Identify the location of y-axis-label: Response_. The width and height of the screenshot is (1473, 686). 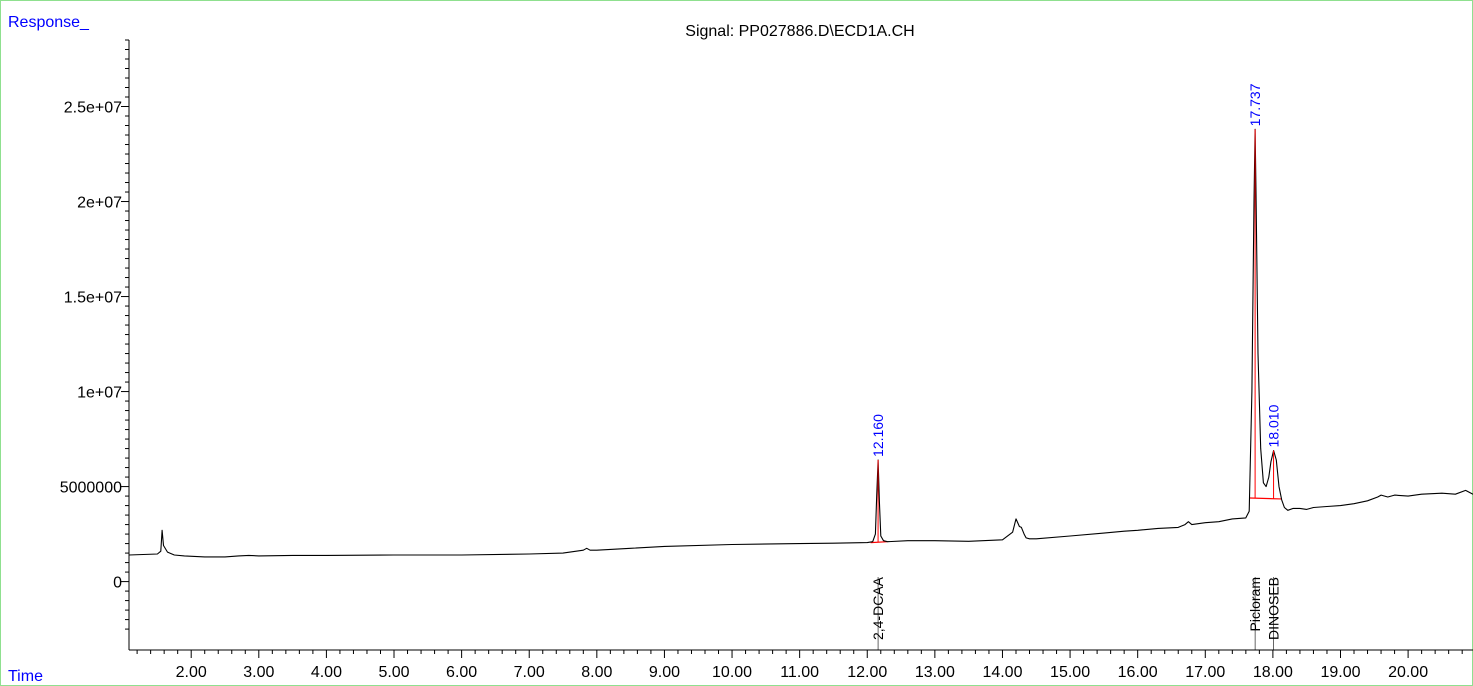
(48, 22).